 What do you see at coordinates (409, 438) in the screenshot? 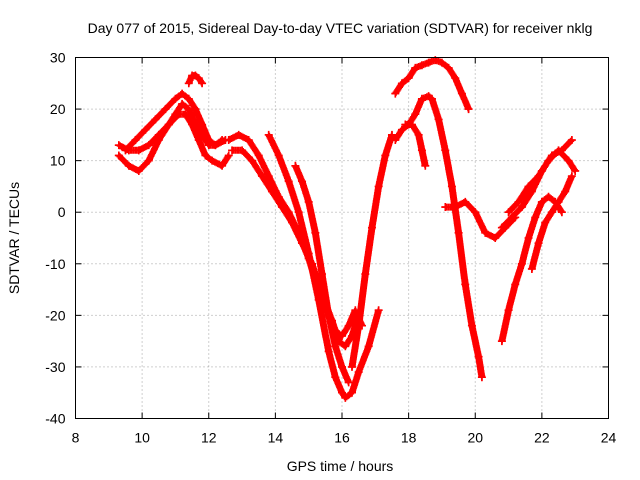
I see `x-tick-label: 18` at bounding box center [409, 438].